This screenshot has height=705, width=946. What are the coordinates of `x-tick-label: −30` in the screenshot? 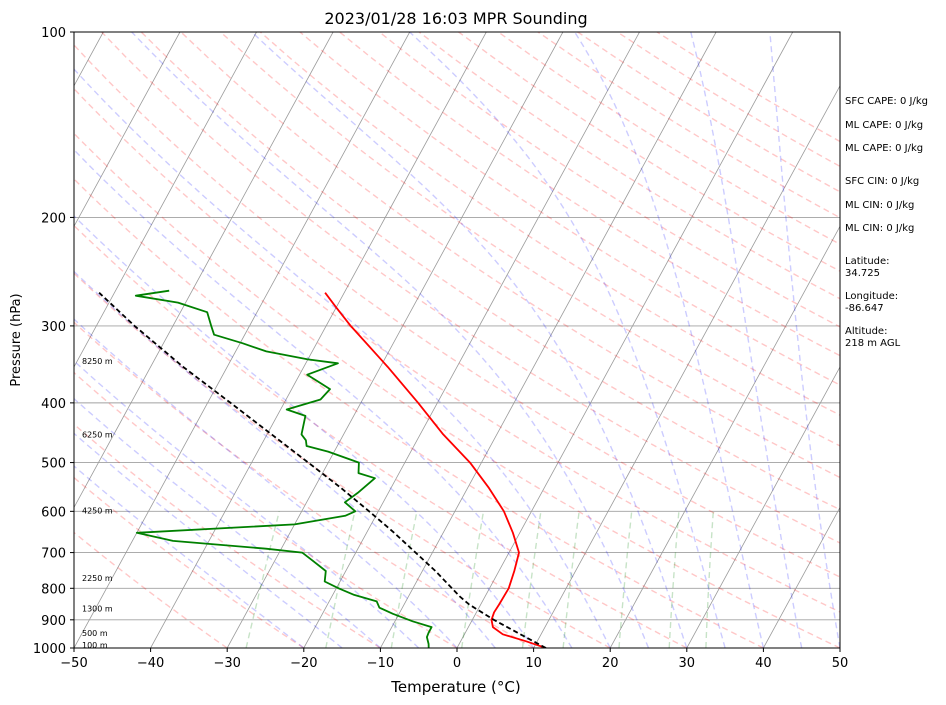 It's located at (226, 663).